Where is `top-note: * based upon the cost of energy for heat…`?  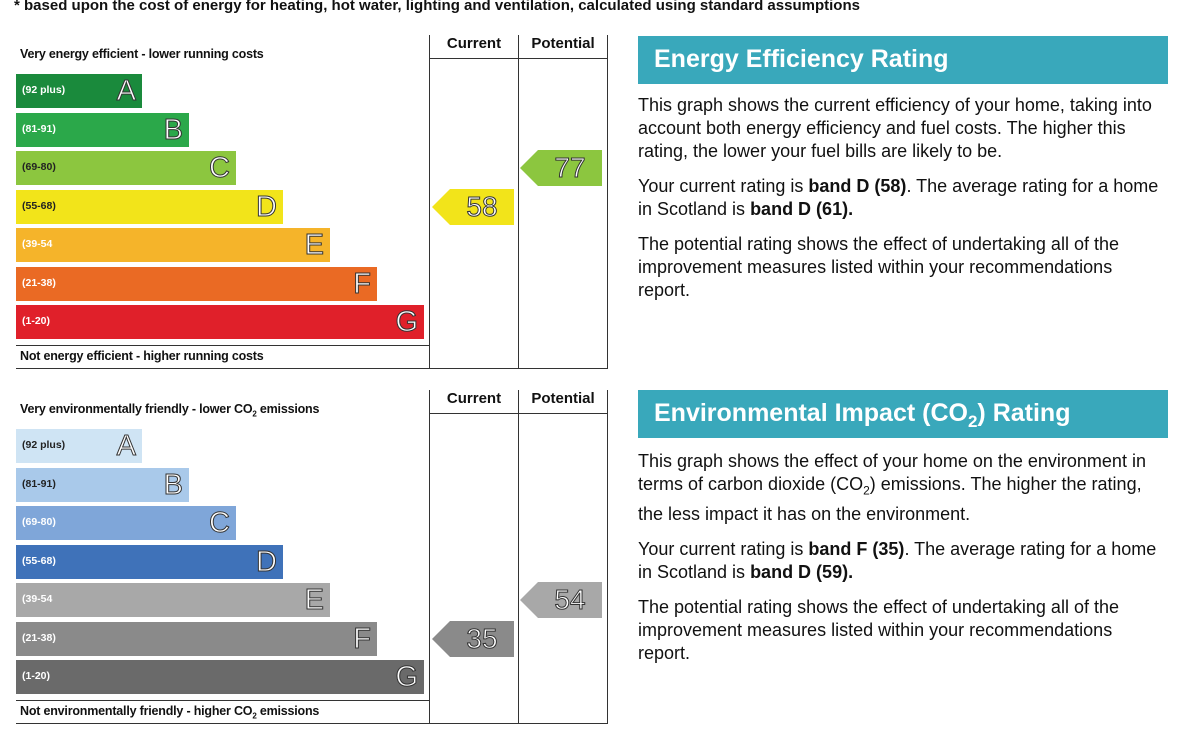
top-note: * based upon the cost of energy for heat… is located at coordinates (437, 7).